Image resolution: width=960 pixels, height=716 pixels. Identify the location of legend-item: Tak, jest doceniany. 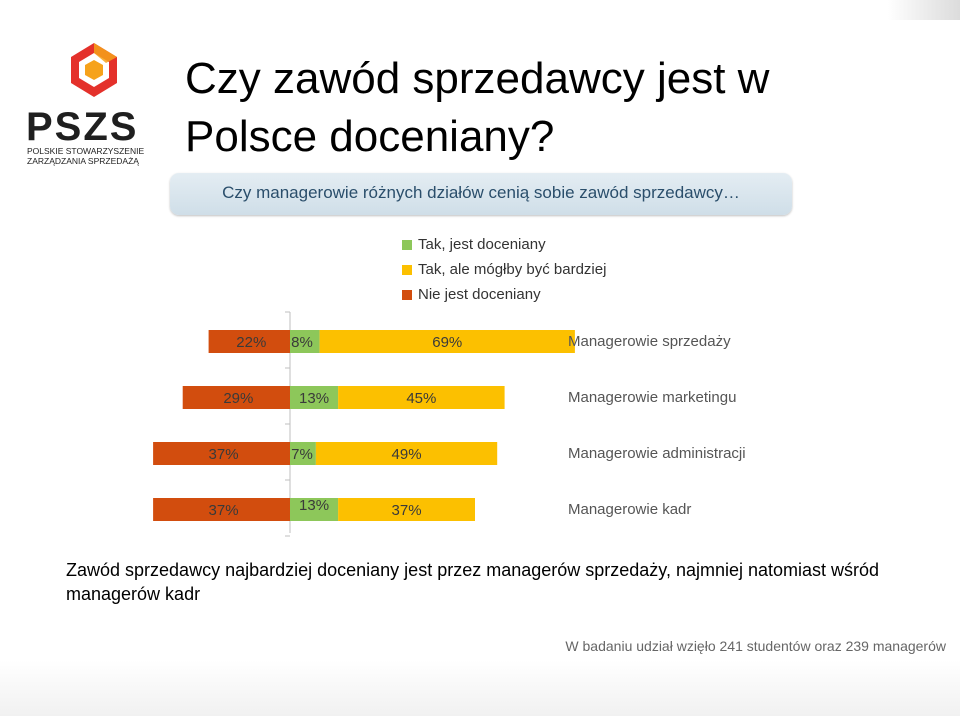
(504, 244).